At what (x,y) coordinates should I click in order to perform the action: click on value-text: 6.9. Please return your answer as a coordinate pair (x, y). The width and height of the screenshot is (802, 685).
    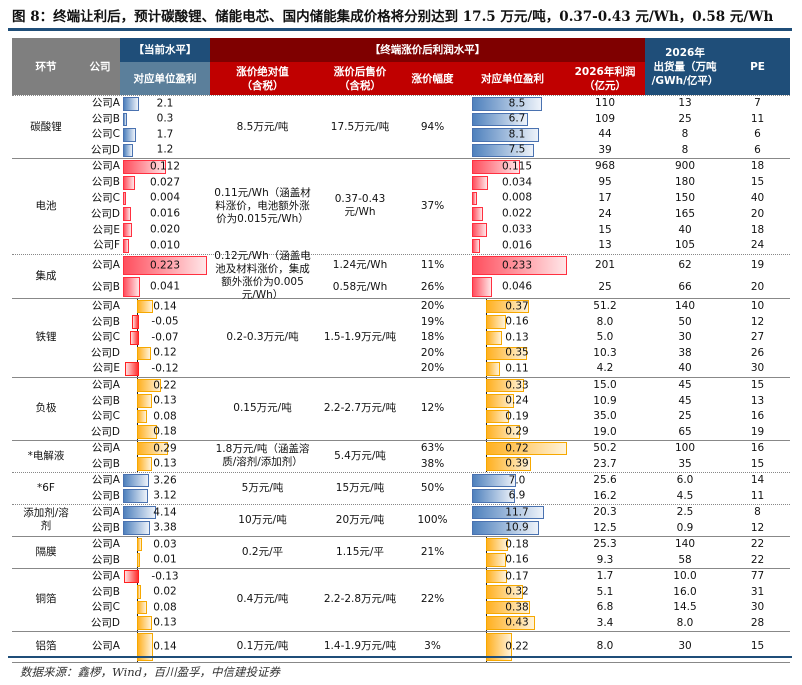
    Looking at the image, I should click on (517, 495).